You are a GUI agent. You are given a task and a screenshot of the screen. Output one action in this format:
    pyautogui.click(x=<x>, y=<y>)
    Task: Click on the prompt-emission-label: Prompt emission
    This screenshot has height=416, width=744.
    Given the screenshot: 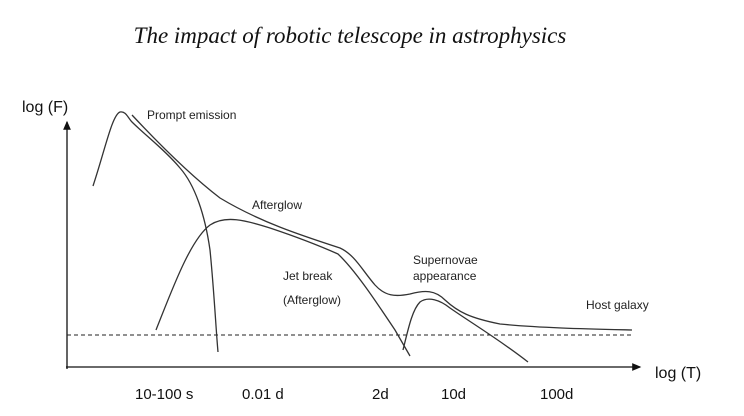 What is the action you would take?
    pyautogui.click(x=191, y=115)
    